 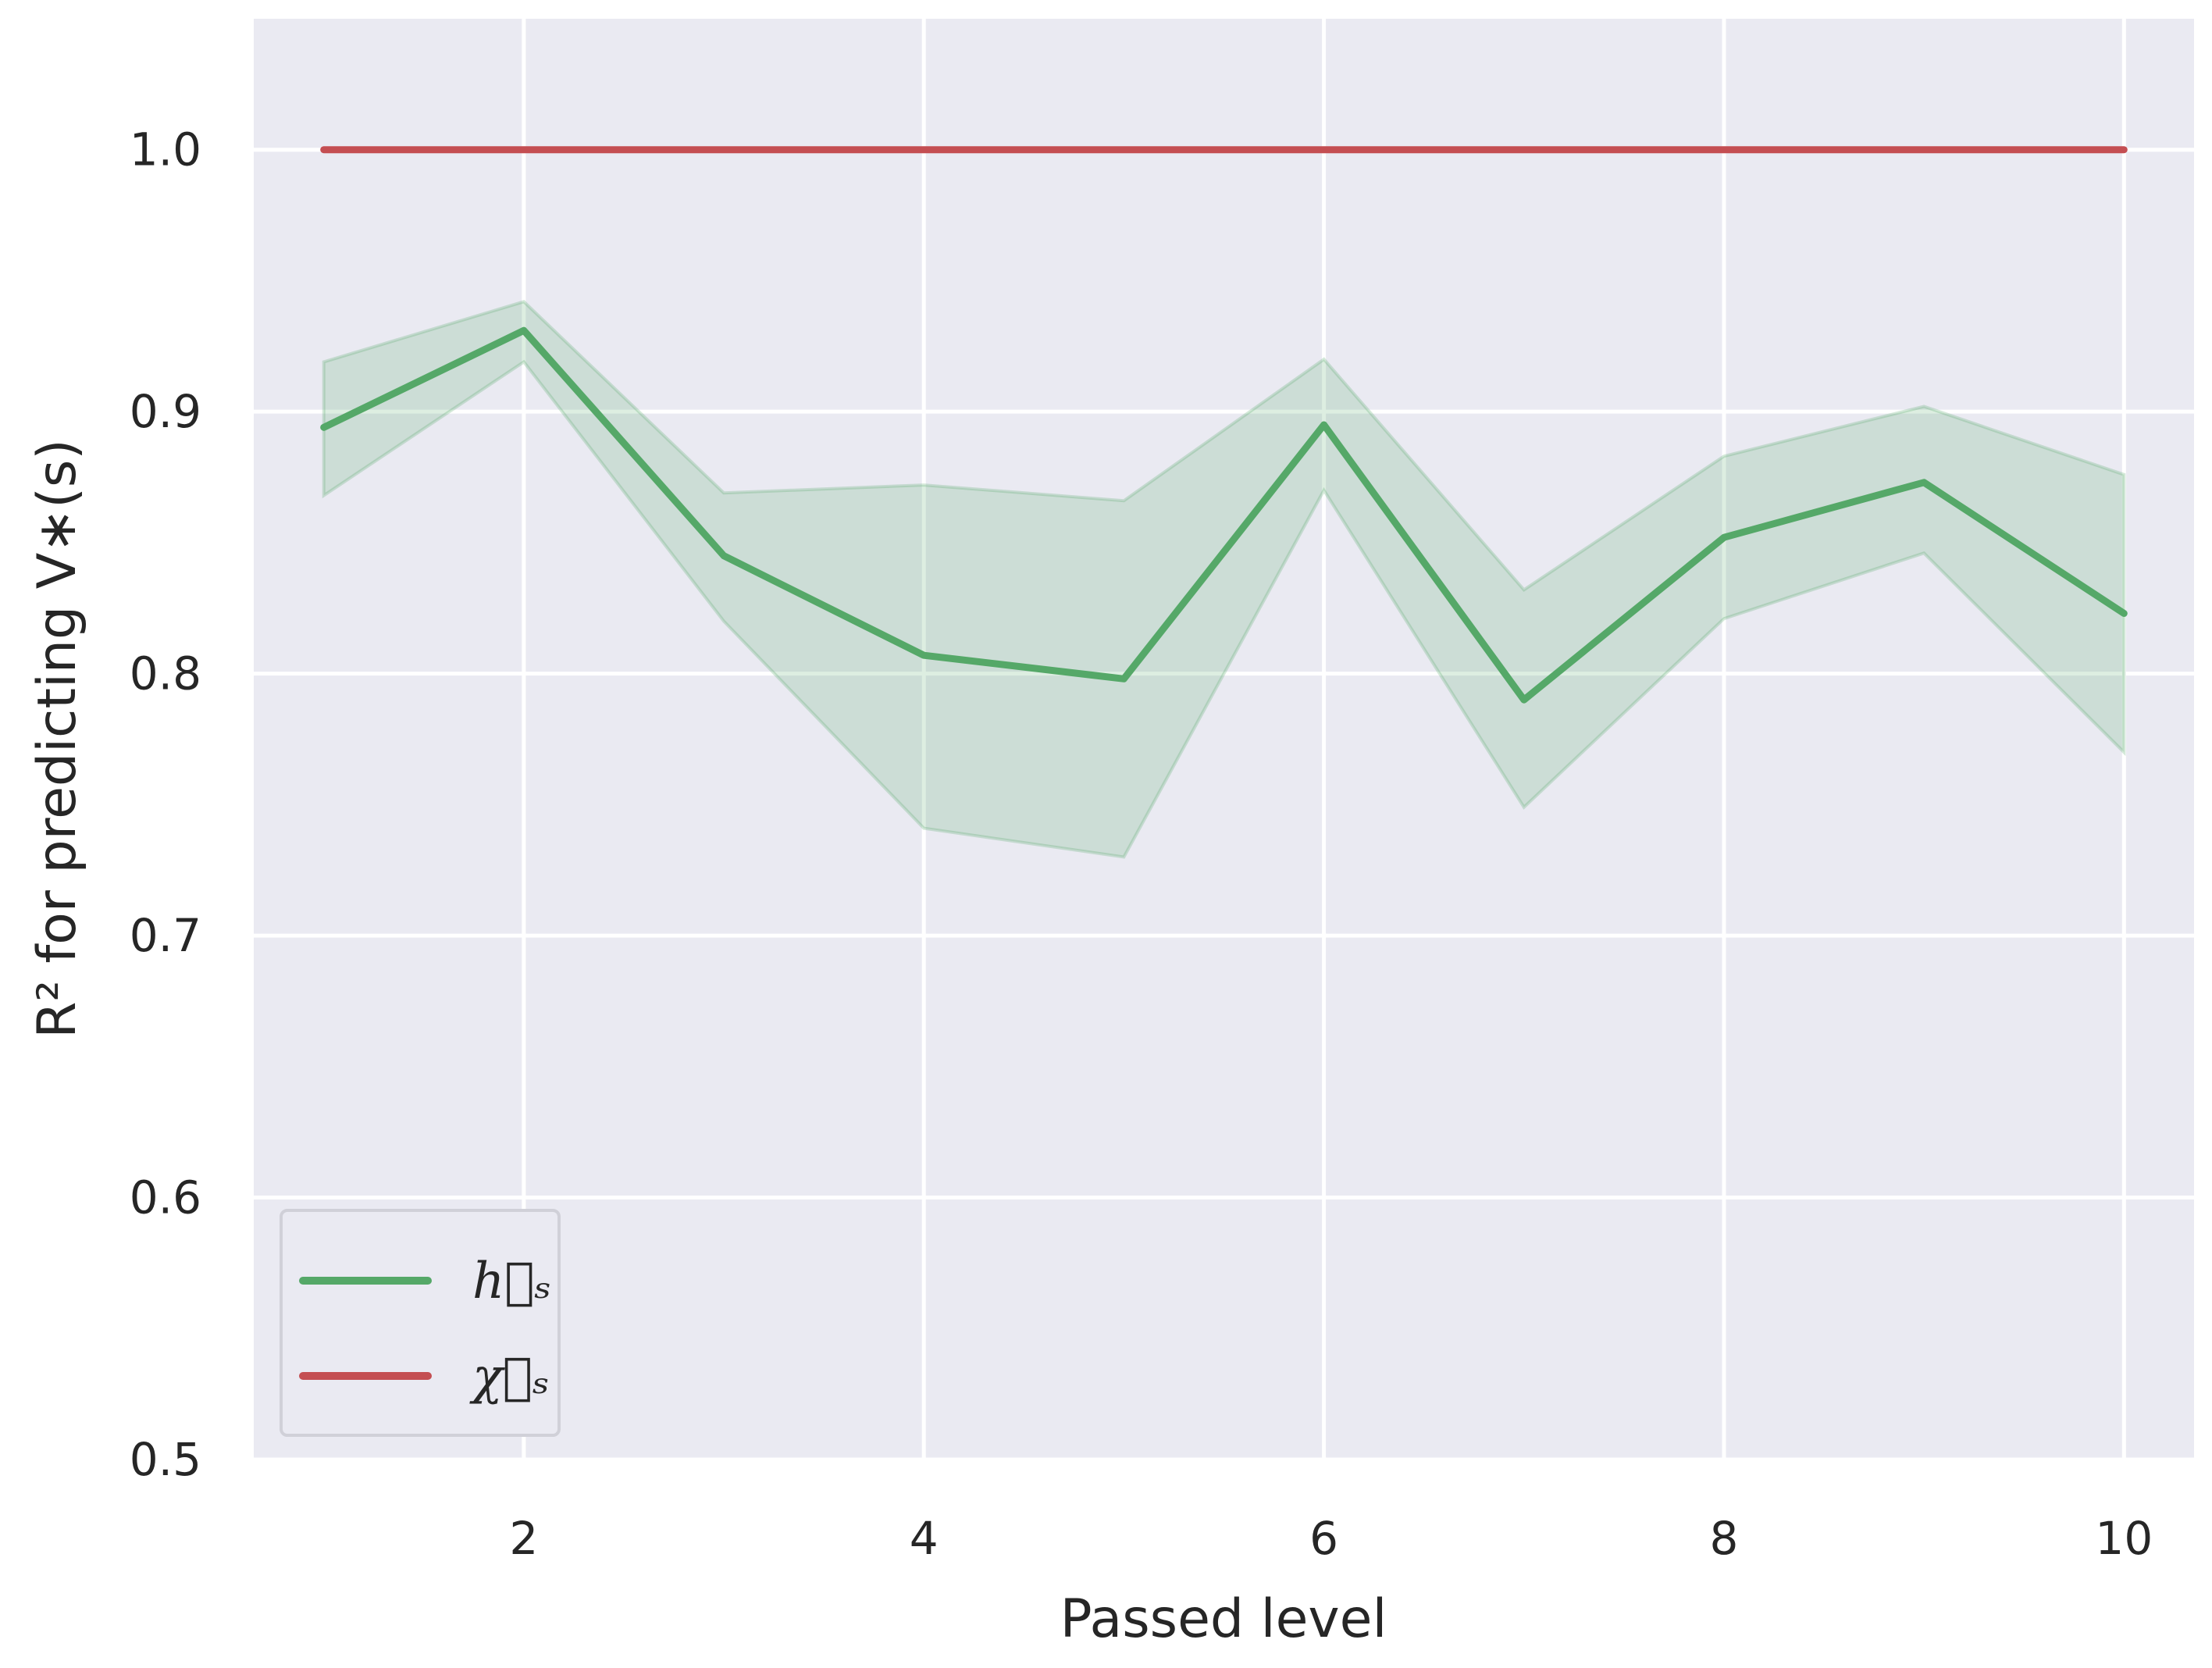 I want to click on y-tick-label: 0.9, so click(x=166, y=412).